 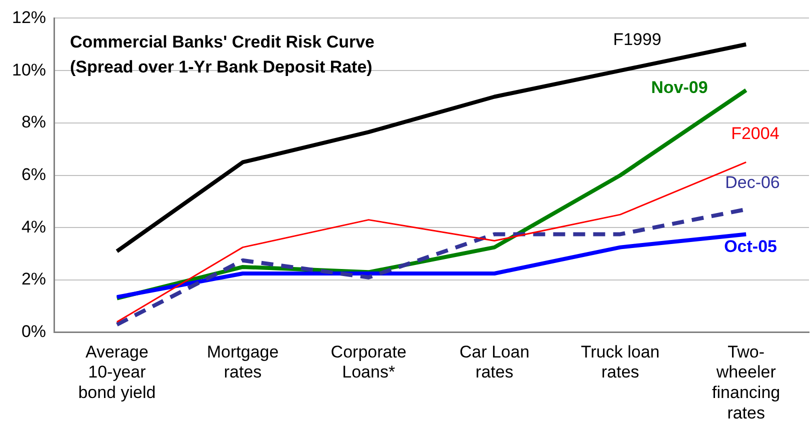 What do you see at coordinates (33, 122) in the screenshot?
I see `y-tick-label: 8%` at bounding box center [33, 122].